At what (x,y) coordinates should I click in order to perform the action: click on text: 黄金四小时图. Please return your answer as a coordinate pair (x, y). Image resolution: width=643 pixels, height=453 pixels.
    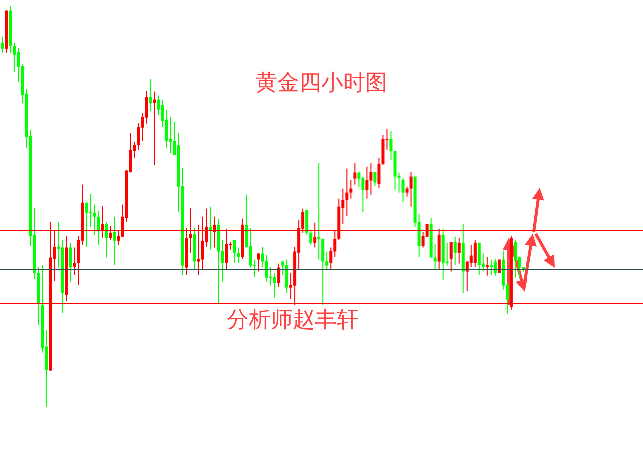
    Looking at the image, I should click on (321, 84).